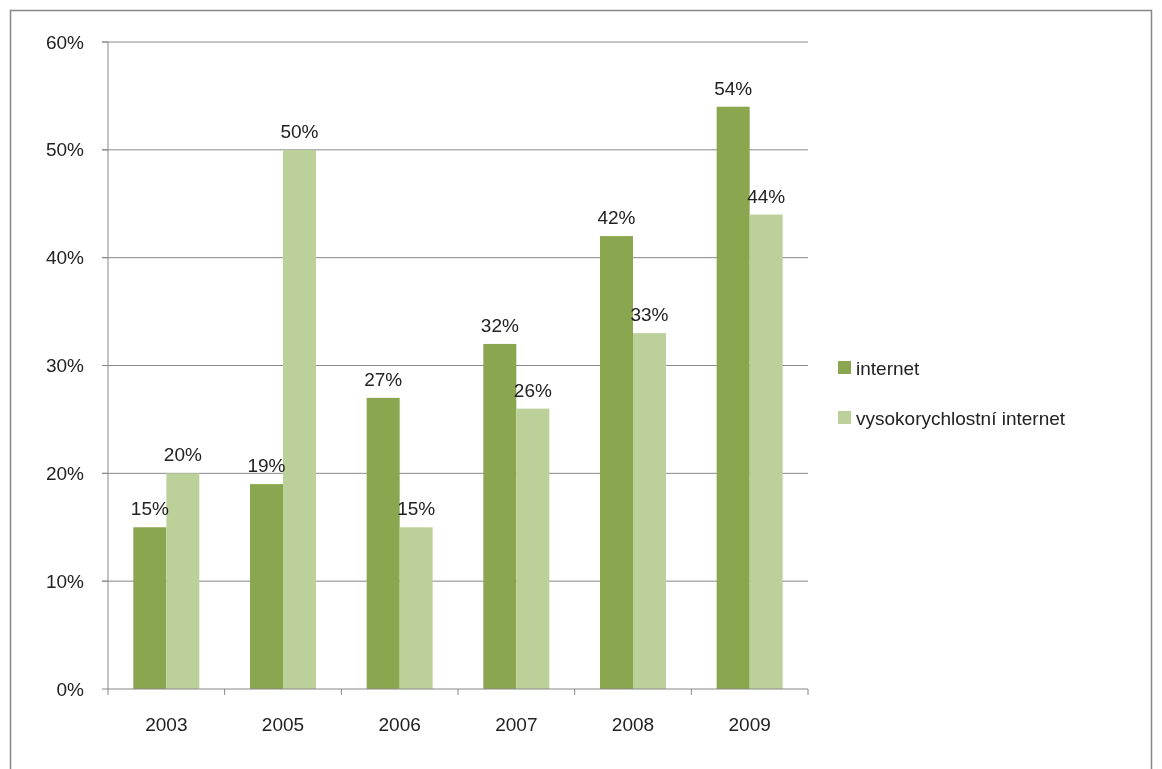 Image resolution: width=1162 pixels, height=769 pixels. I want to click on x-tick-label: 2005, so click(283, 724).